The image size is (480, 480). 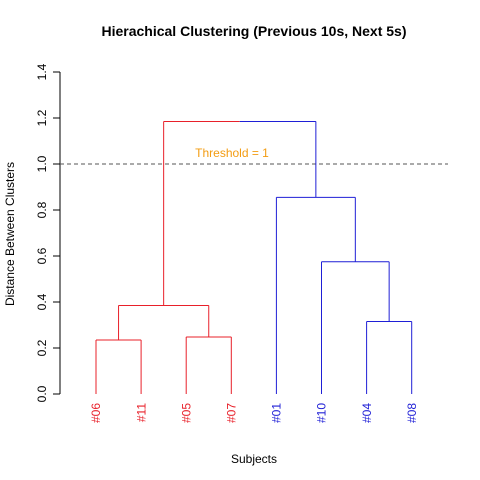 I want to click on y-tick-label: 0.2, so click(x=42, y=347).